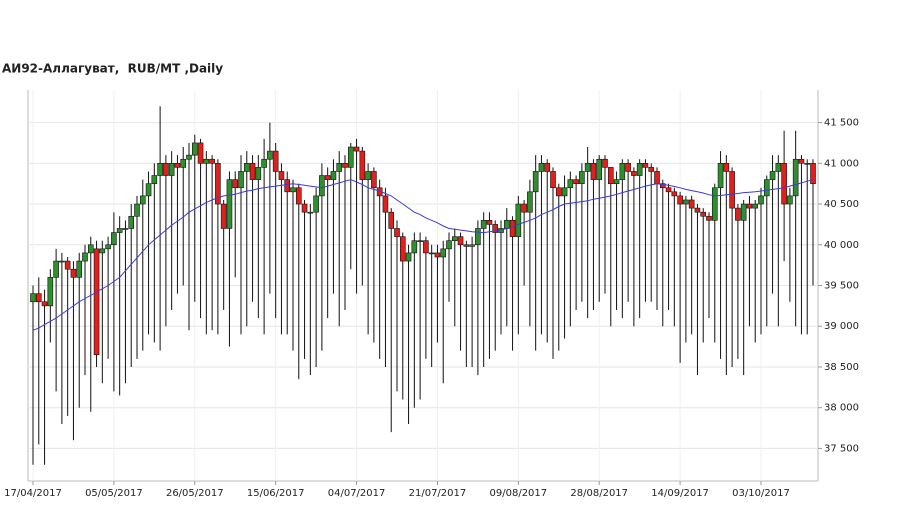  Describe the element at coordinates (114, 493) in the screenshot. I see `x-tick-label: 05/05/2017` at that location.